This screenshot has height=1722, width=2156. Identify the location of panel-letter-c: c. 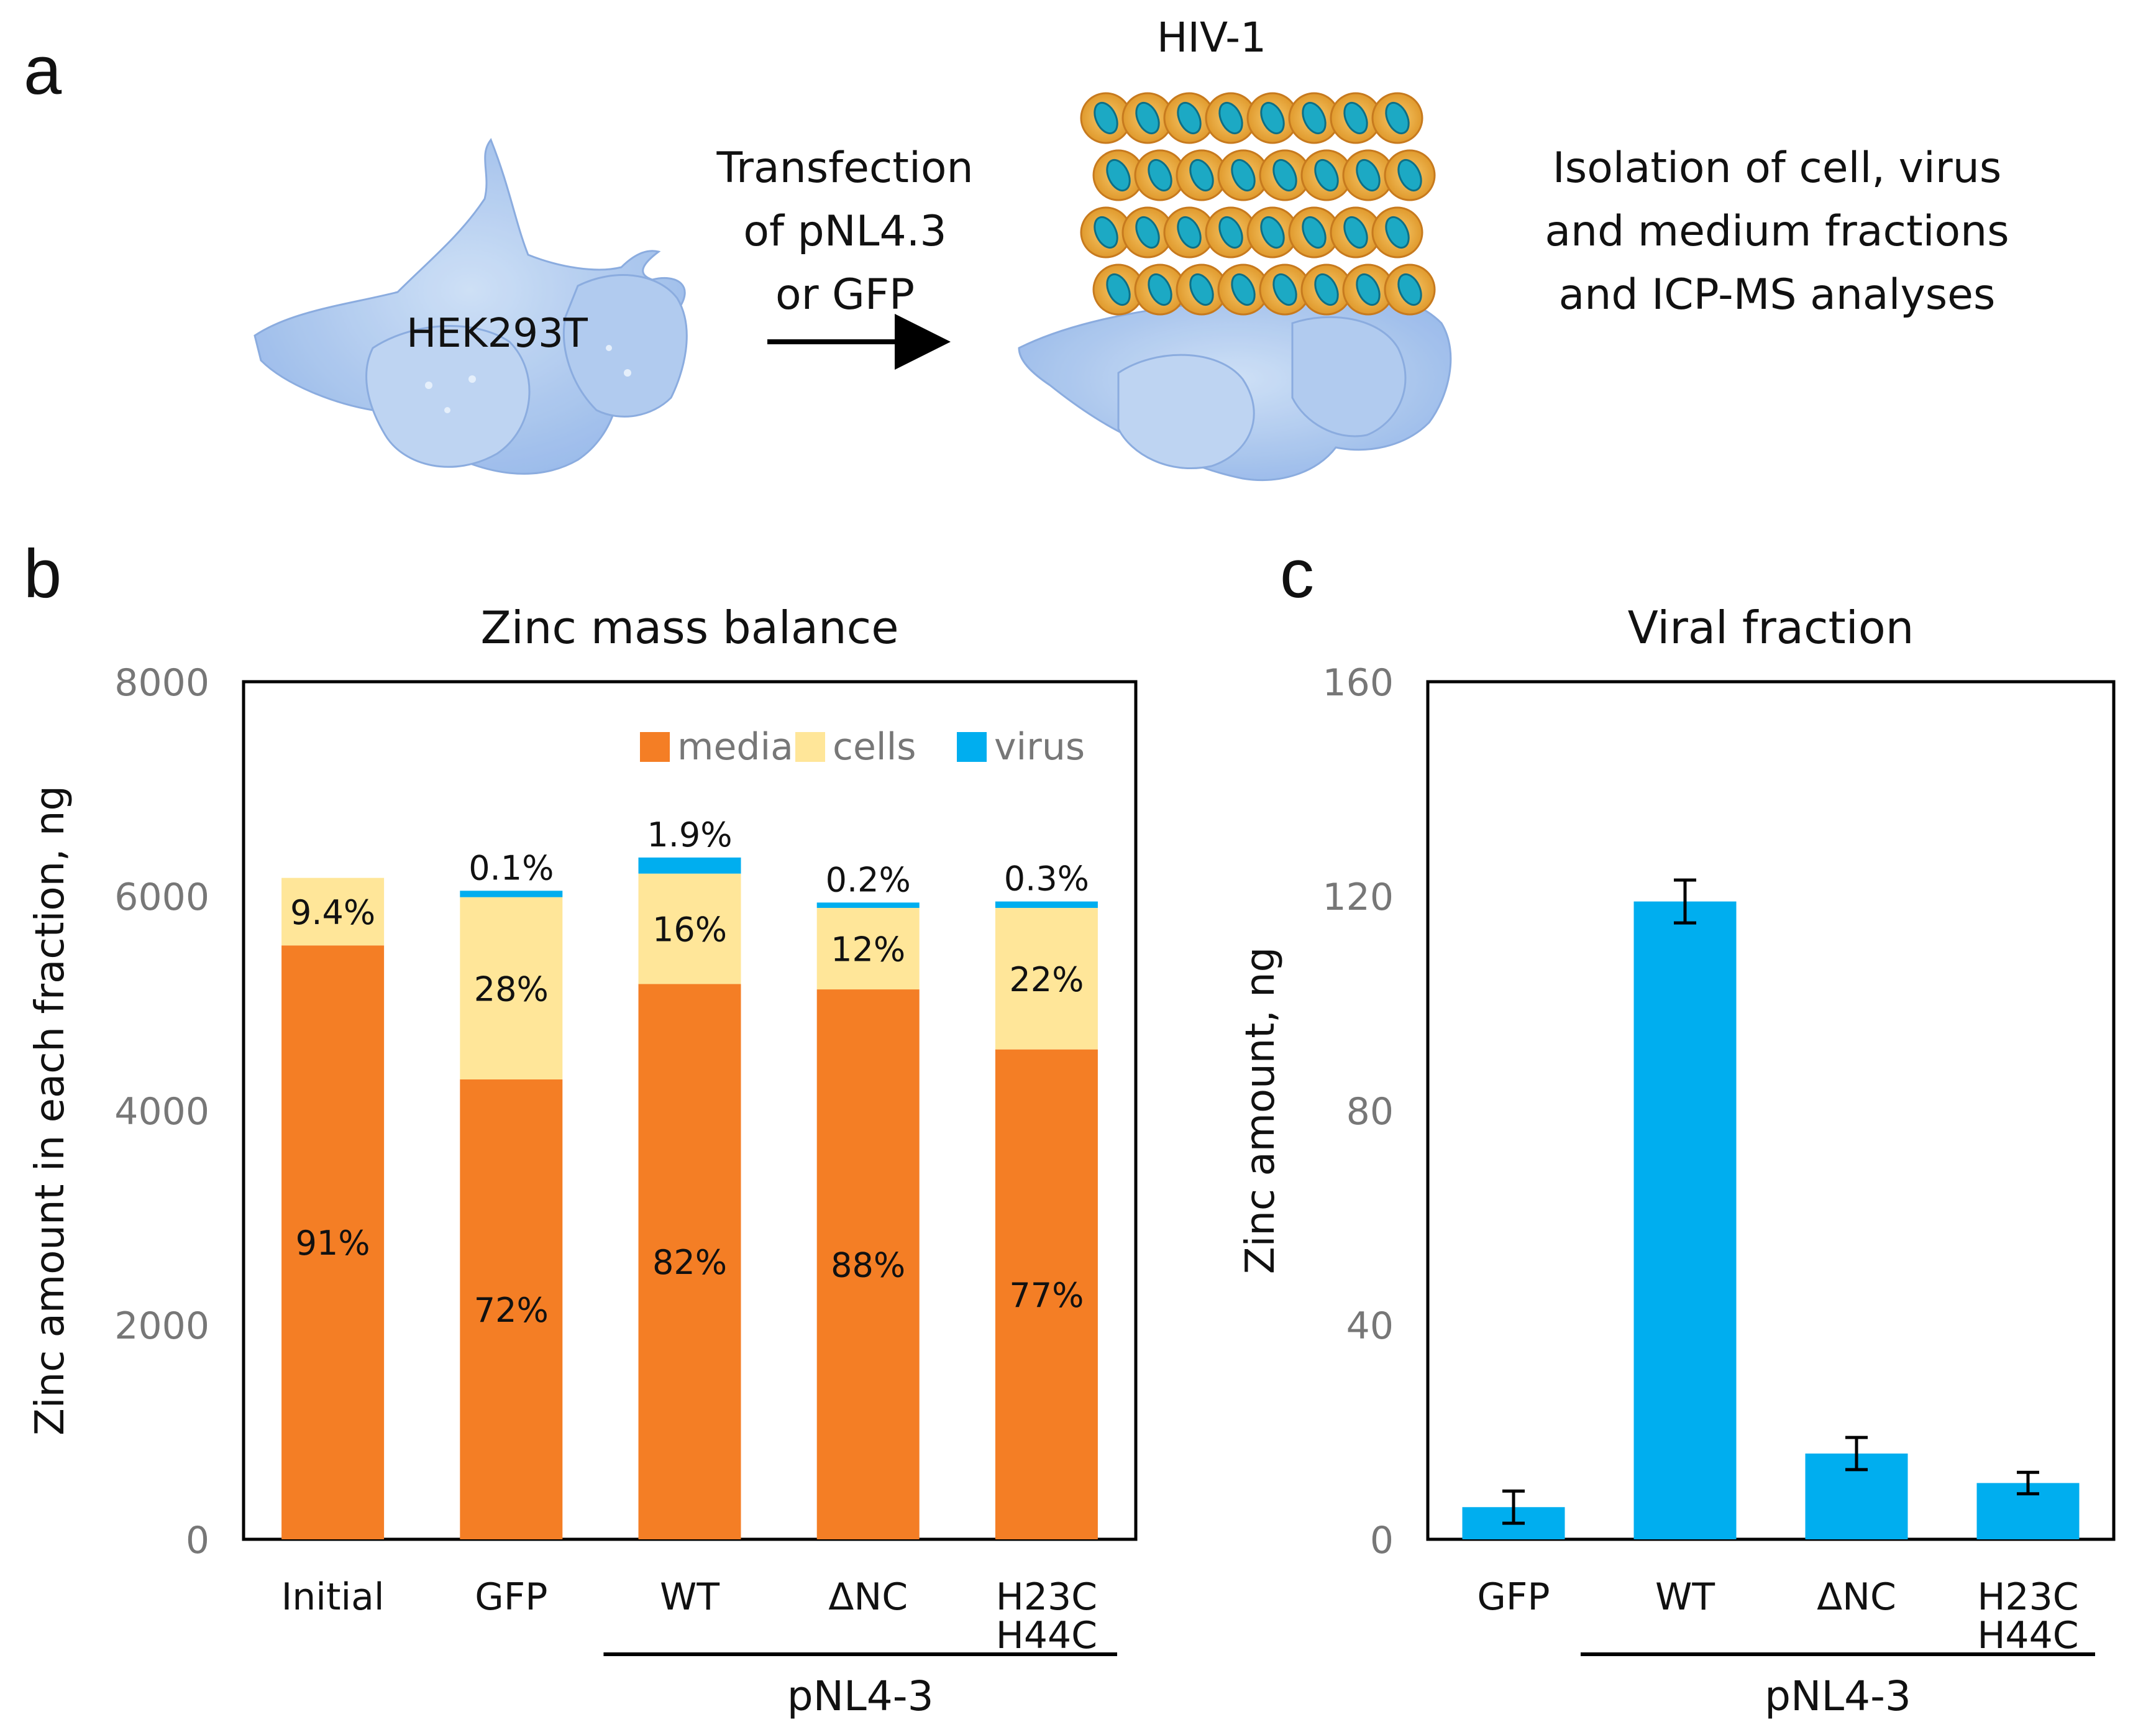
(1297, 574).